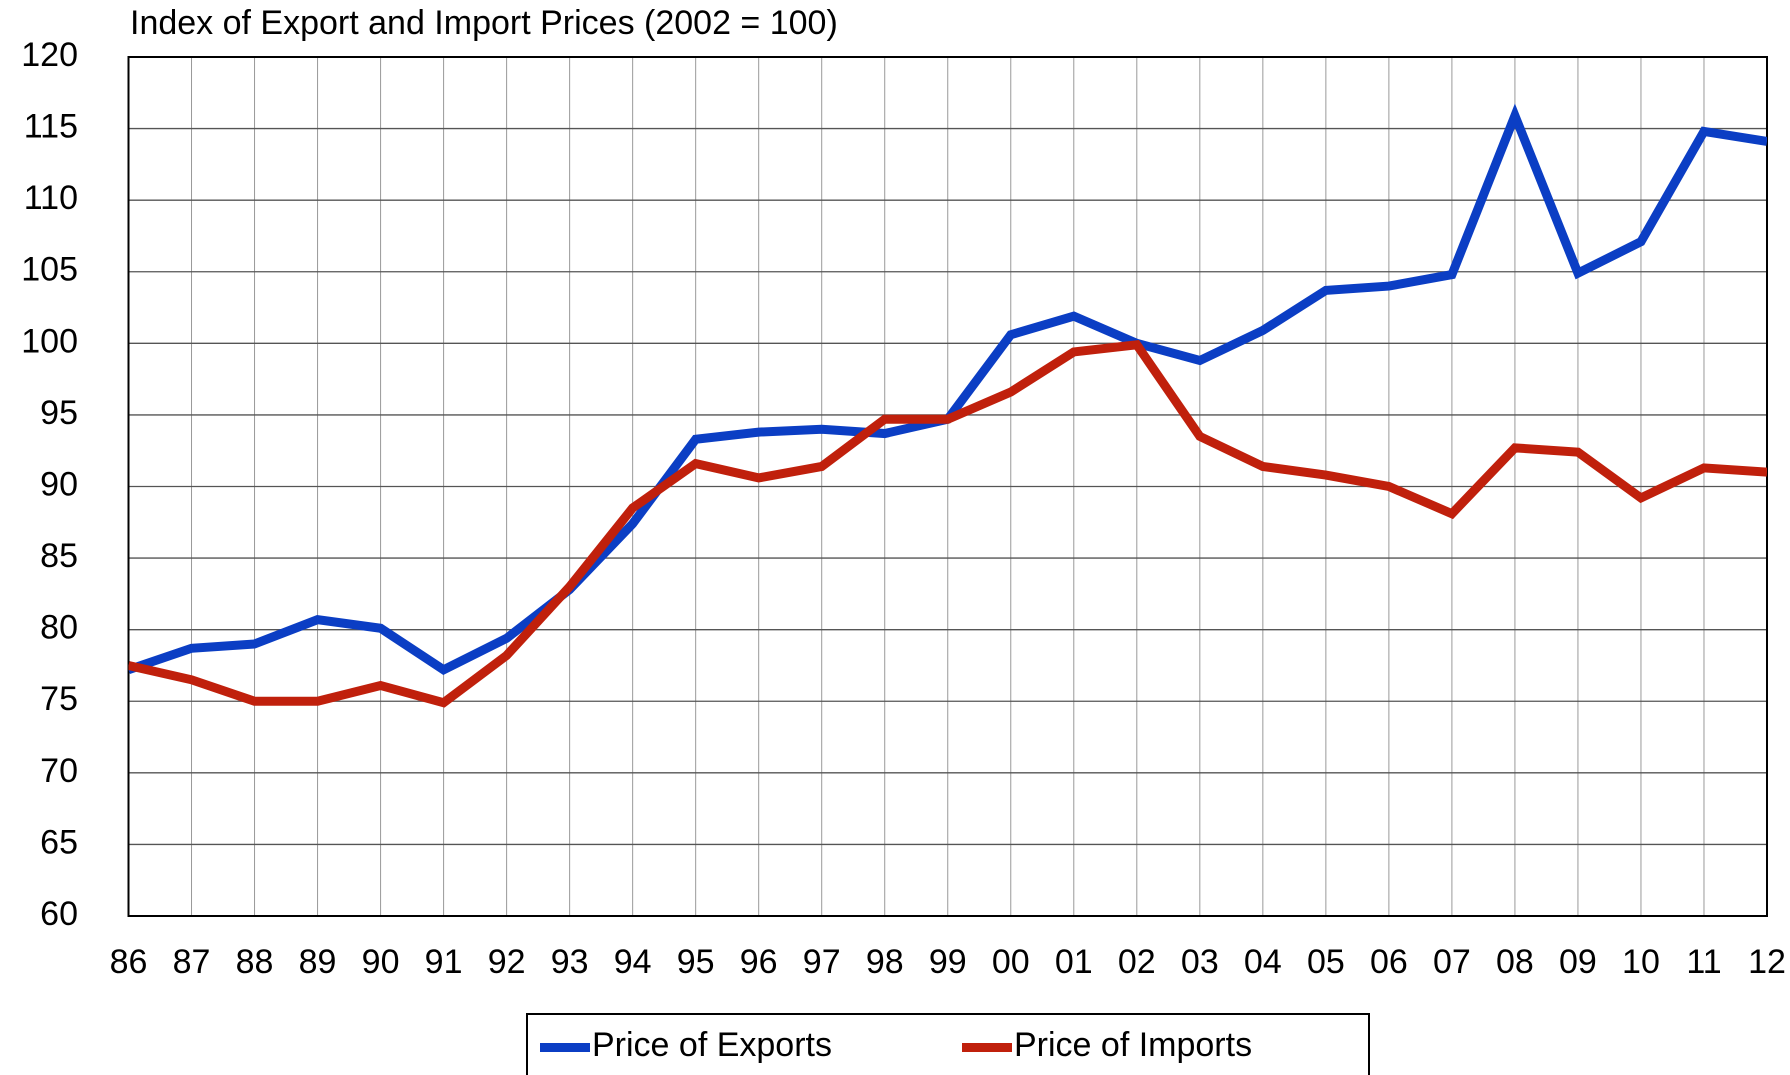 The image size is (1790, 1075). Describe the element at coordinates (885, 962) in the screenshot. I see `x-tick-label: 98` at that location.